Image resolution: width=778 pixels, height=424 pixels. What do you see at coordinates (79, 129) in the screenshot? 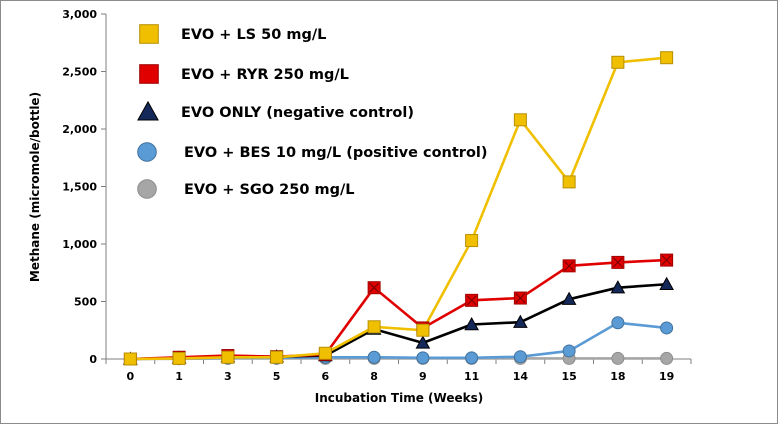
I see `y-tick-label: 2,000` at bounding box center [79, 129].